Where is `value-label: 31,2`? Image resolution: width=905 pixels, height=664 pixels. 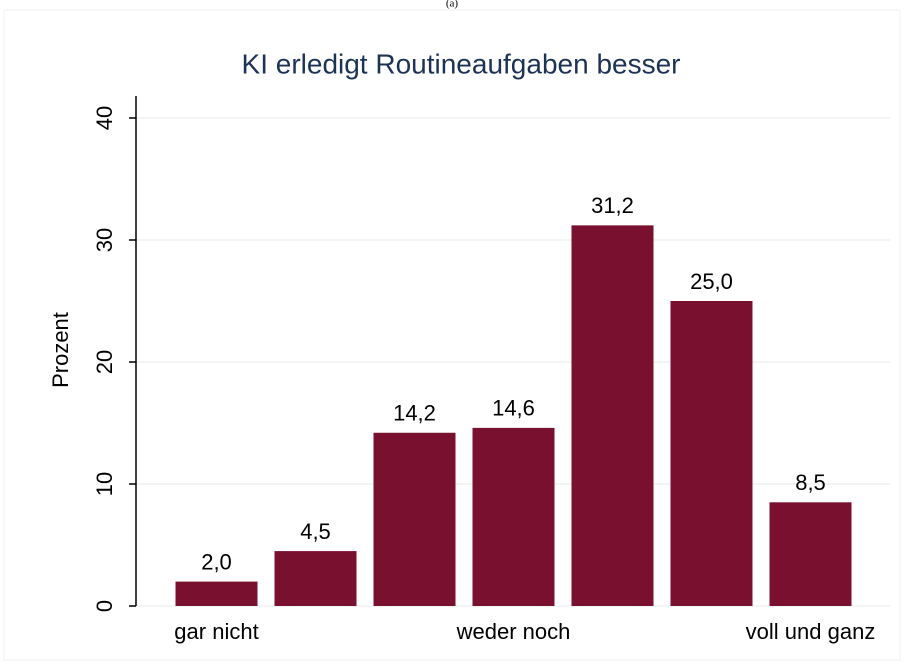
value-label: 31,2 is located at coordinates (612, 205).